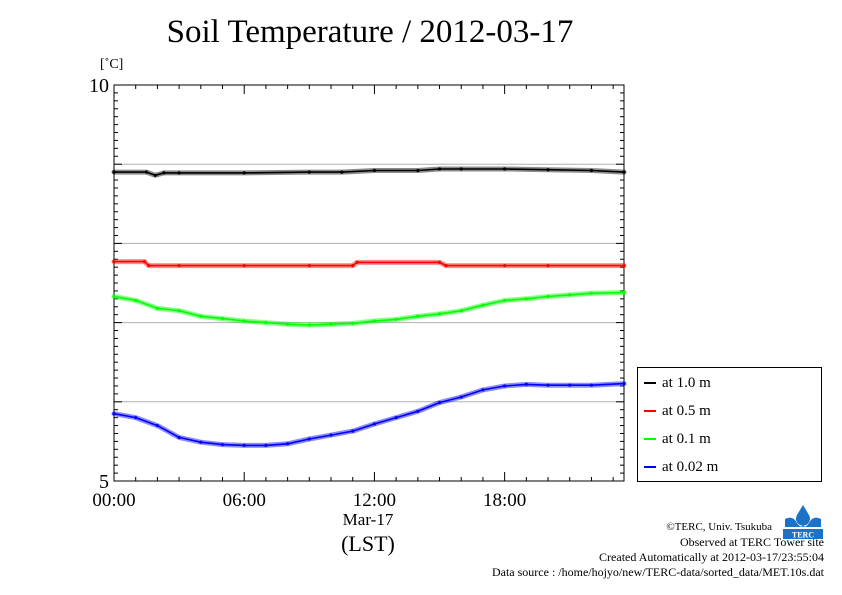 This screenshot has height=595, width=842. Describe the element at coordinates (368, 543) in the screenshot. I see `x-axis-label: (LST)` at that location.